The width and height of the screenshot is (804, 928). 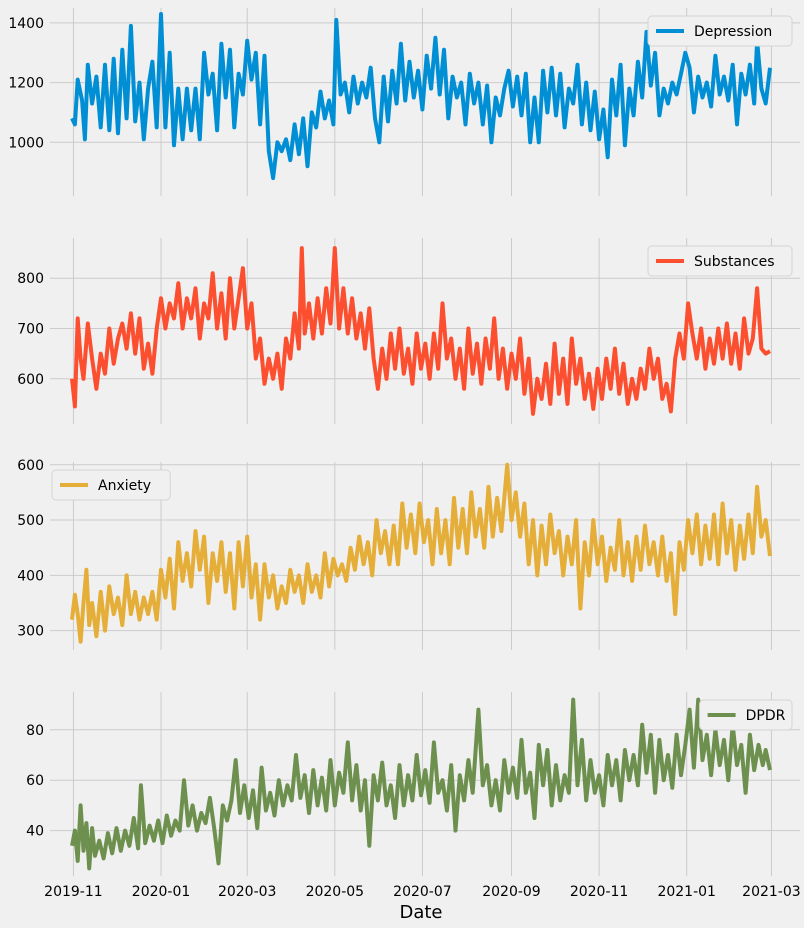 I want to click on x-tick-label: 2021-03, so click(x=771, y=892).